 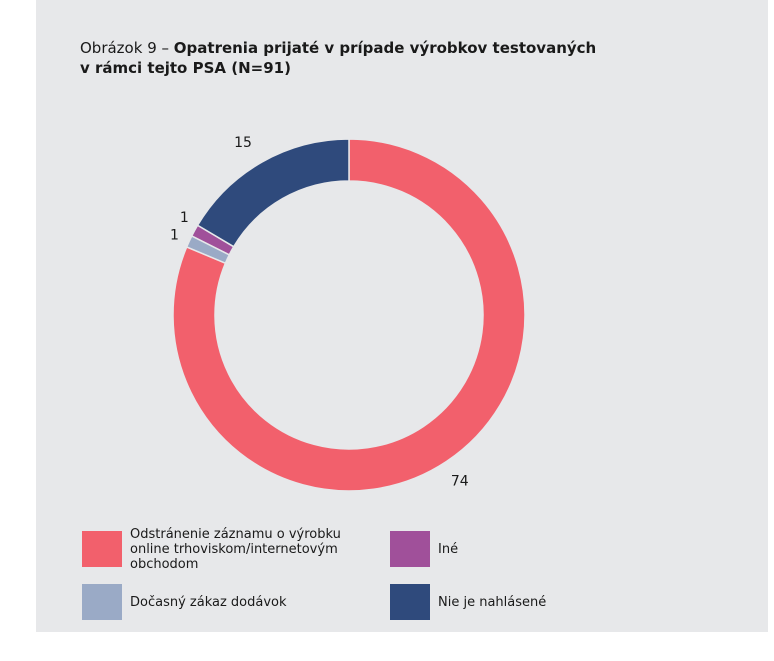 I want to click on data-label-ine: 1, so click(x=184, y=218).